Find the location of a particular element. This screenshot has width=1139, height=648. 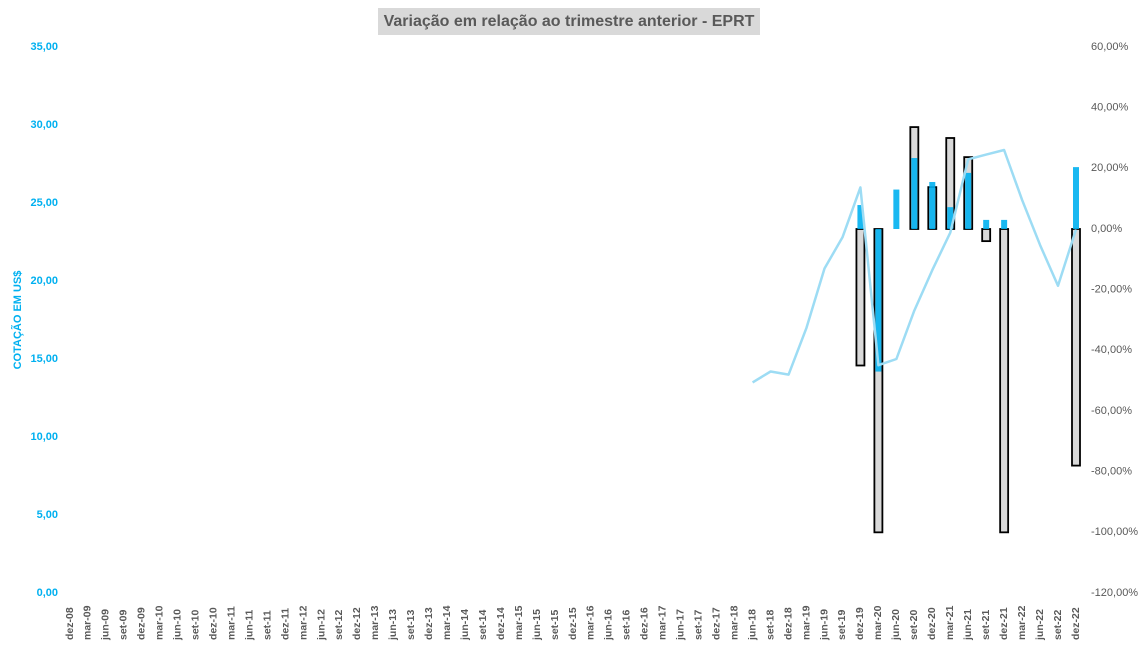

y-tick-label: 5,00 is located at coordinates (47, 515).